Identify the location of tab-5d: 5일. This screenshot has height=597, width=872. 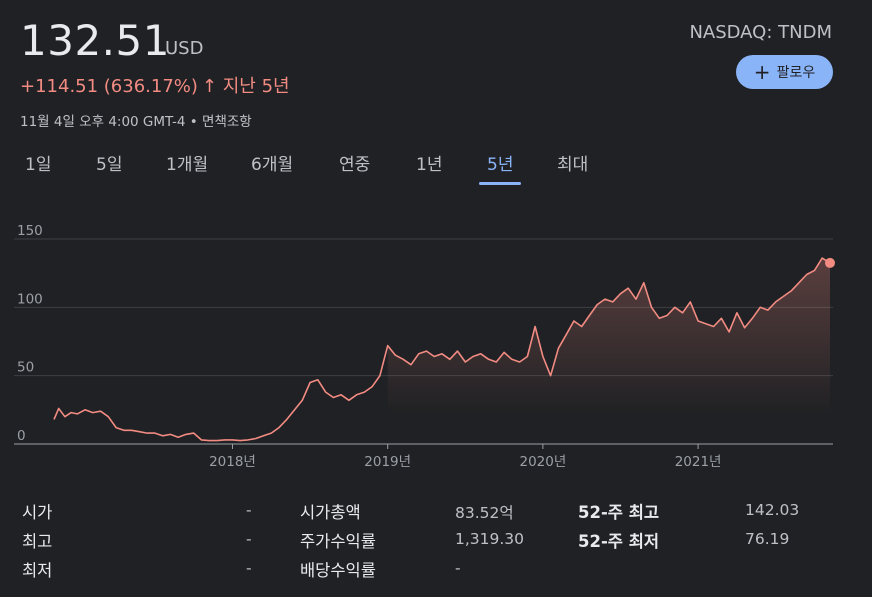
(109, 162).